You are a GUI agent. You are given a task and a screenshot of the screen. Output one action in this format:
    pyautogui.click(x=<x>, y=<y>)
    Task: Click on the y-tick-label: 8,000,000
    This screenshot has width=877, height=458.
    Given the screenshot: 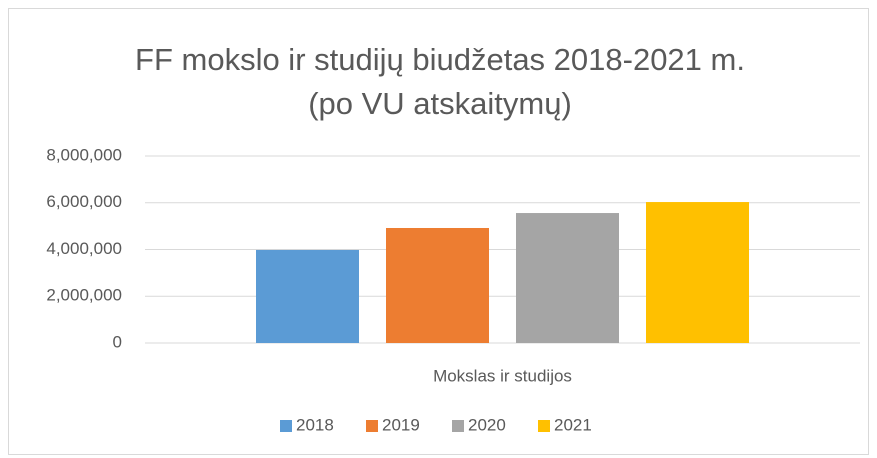 What is the action you would take?
    pyautogui.click(x=84, y=154)
    